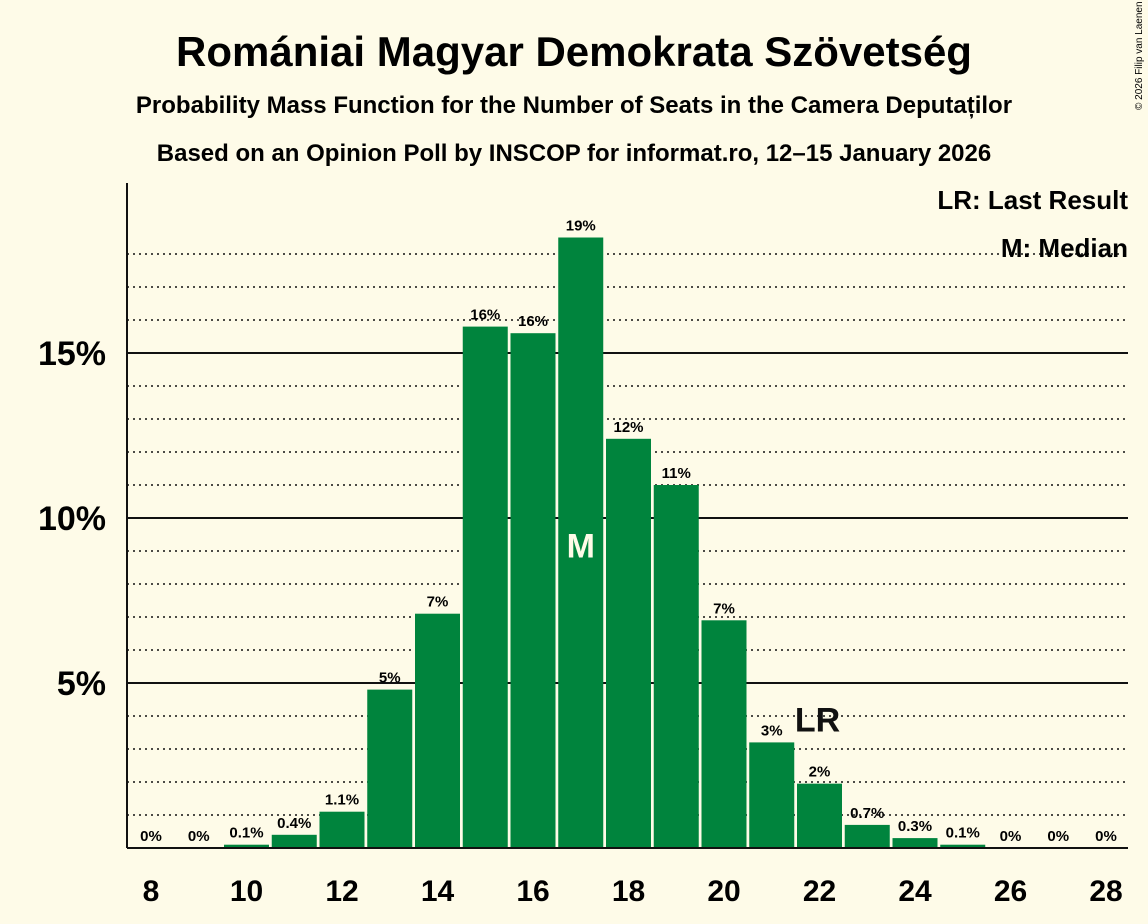  What do you see at coordinates (341, 891) in the screenshot?
I see `x-tick-label: 12` at bounding box center [341, 891].